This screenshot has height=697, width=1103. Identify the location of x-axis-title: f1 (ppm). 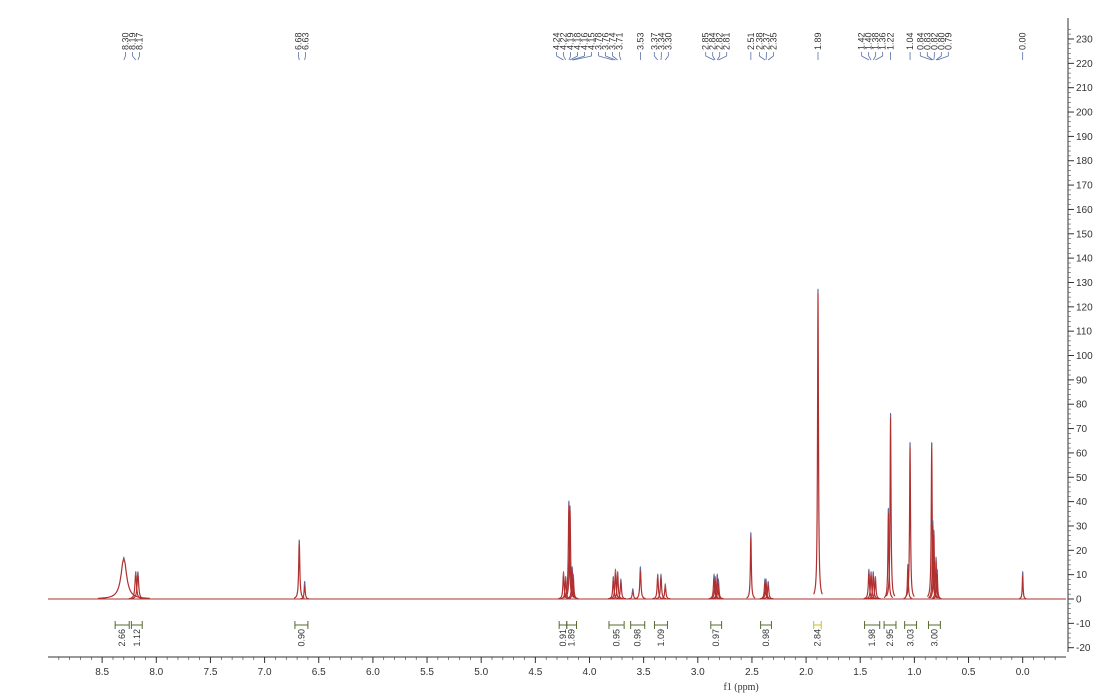
(740, 687).